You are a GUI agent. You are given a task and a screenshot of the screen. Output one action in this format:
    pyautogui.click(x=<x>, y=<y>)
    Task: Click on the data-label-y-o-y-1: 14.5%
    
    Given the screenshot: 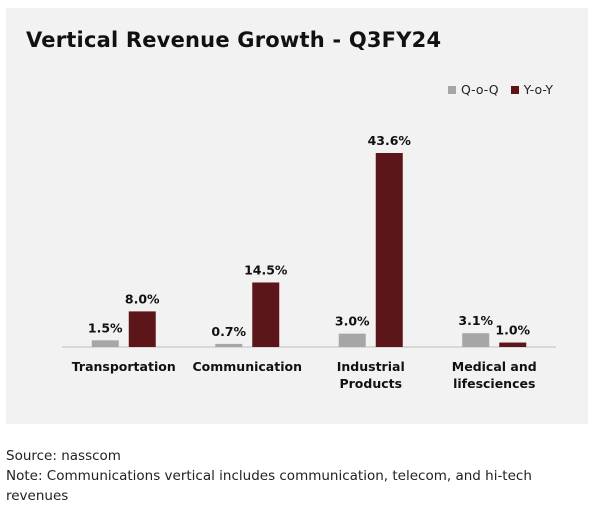 What is the action you would take?
    pyautogui.click(x=266, y=269)
    